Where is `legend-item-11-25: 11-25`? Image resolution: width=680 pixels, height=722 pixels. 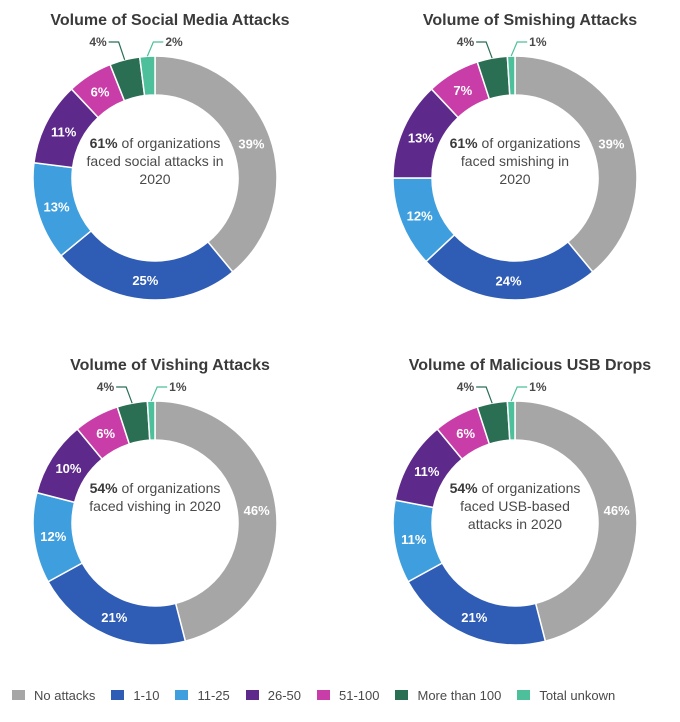 legend-item-11-25: 11-25 is located at coordinates (202, 695).